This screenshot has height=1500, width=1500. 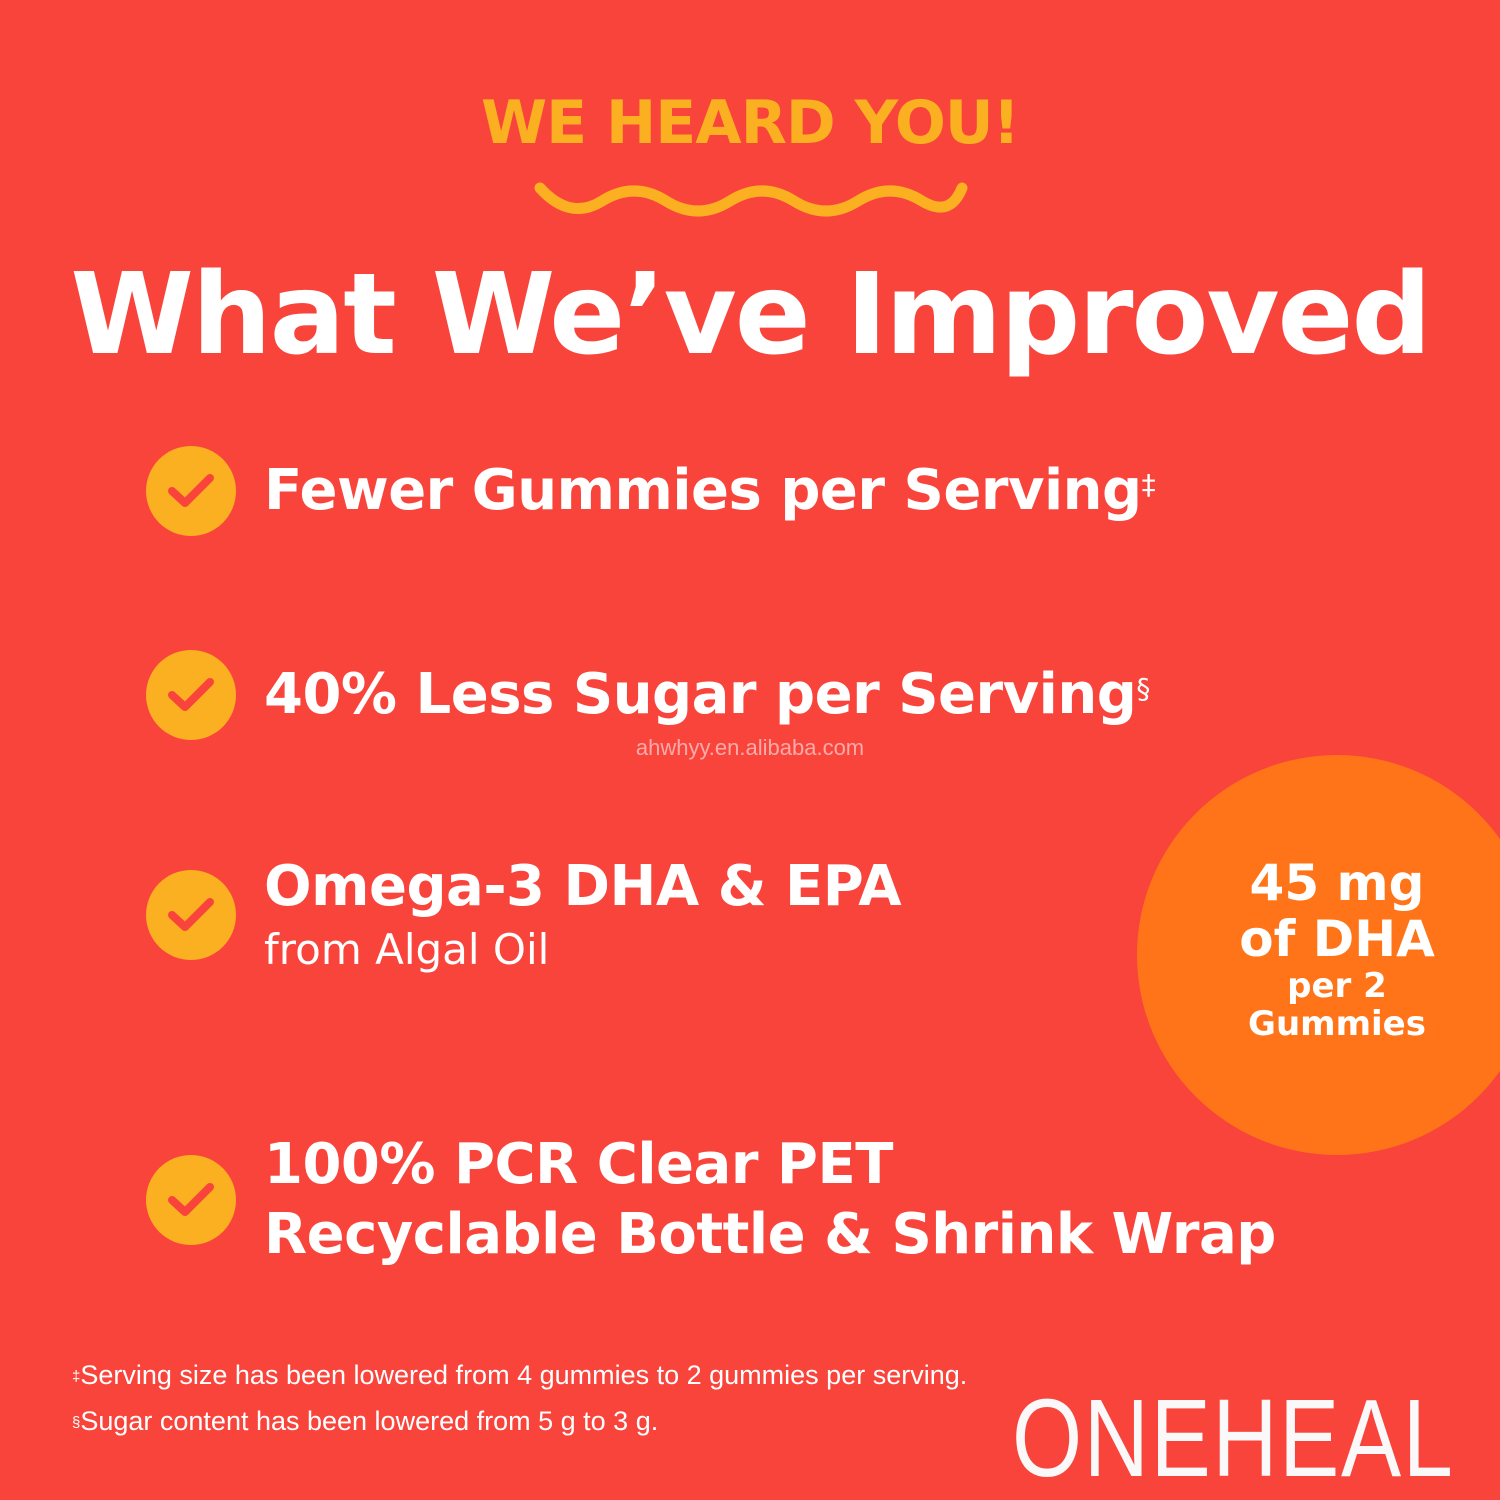 I want to click on feature-item: 40% Less Sugar per Serving§, so click(x=648, y=695).